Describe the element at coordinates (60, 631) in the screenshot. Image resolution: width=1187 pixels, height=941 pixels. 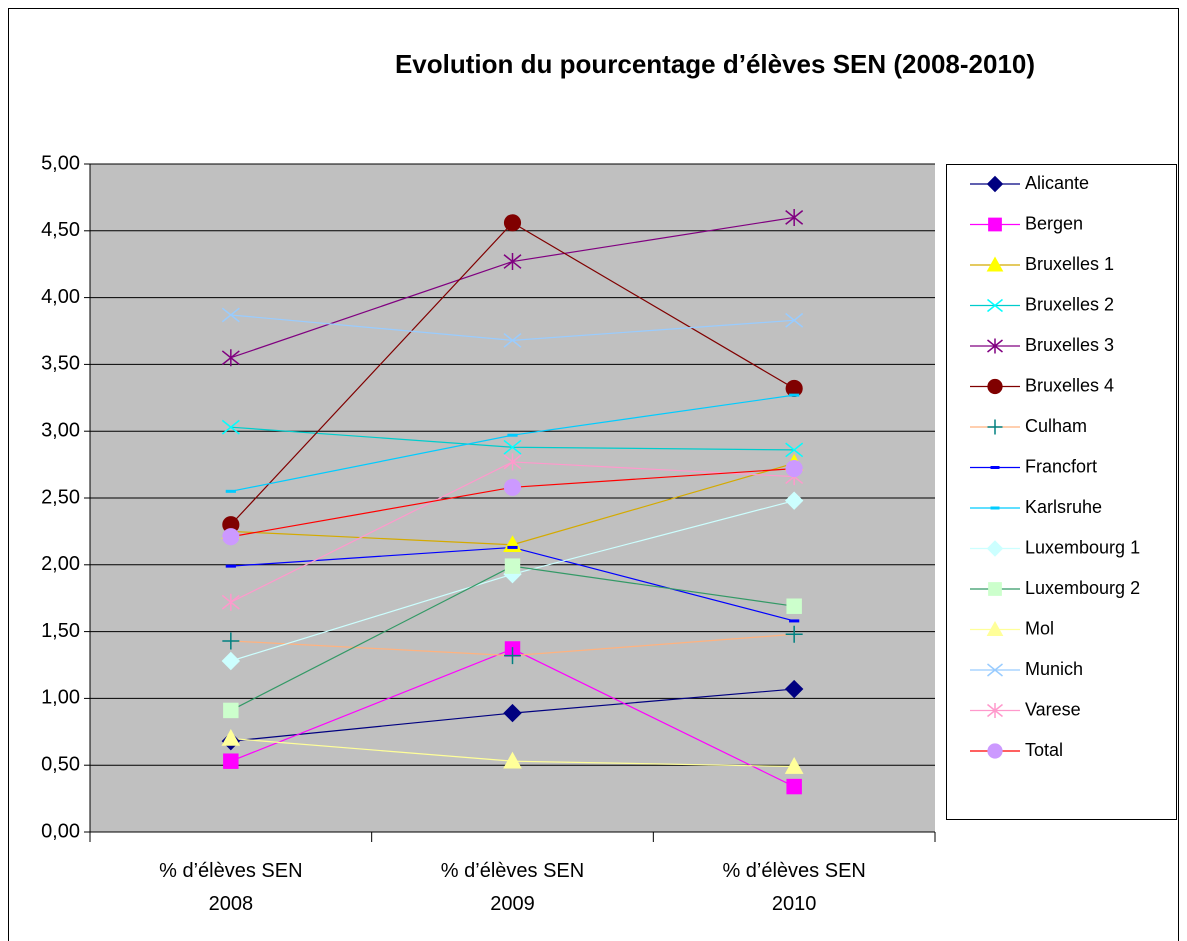
I see `y-tick-label: 1,50` at that location.